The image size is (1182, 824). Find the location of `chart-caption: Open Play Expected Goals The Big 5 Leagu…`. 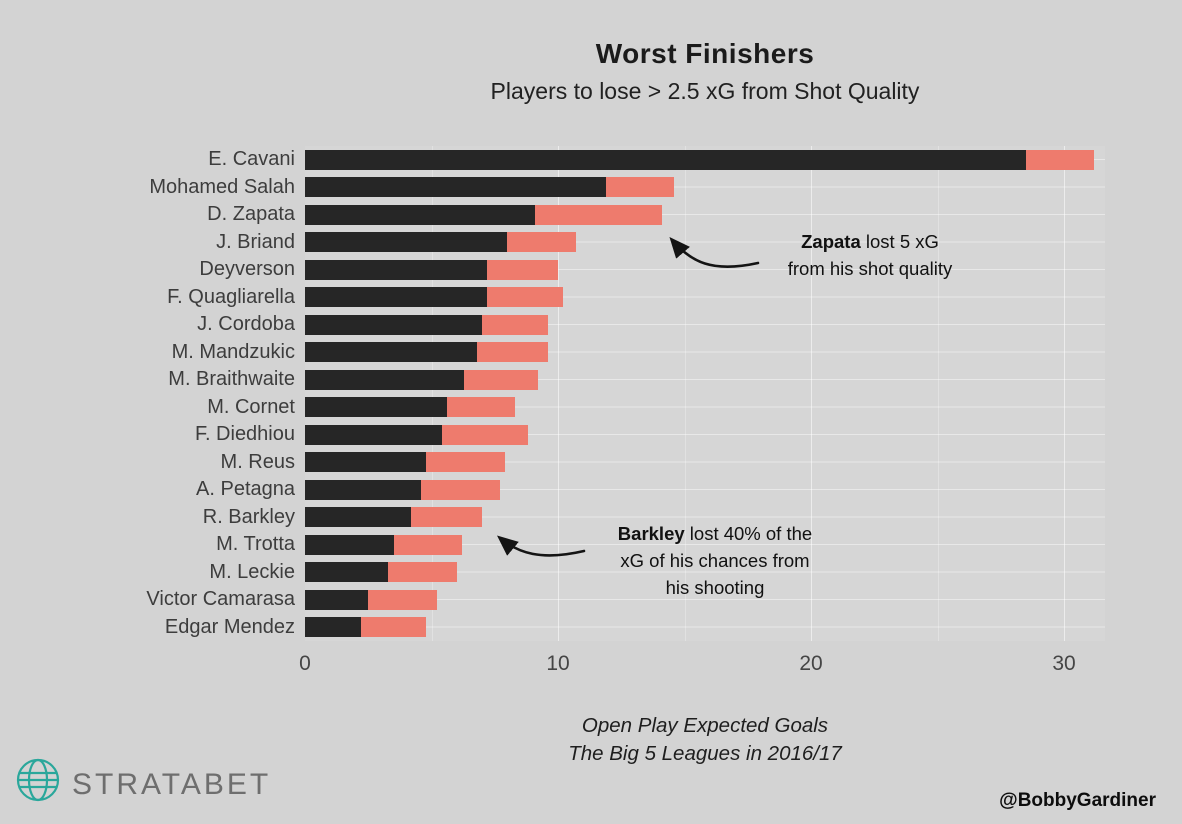

chart-caption: Open Play Expected Goals The Big 5 Leagu… is located at coordinates (705, 740).